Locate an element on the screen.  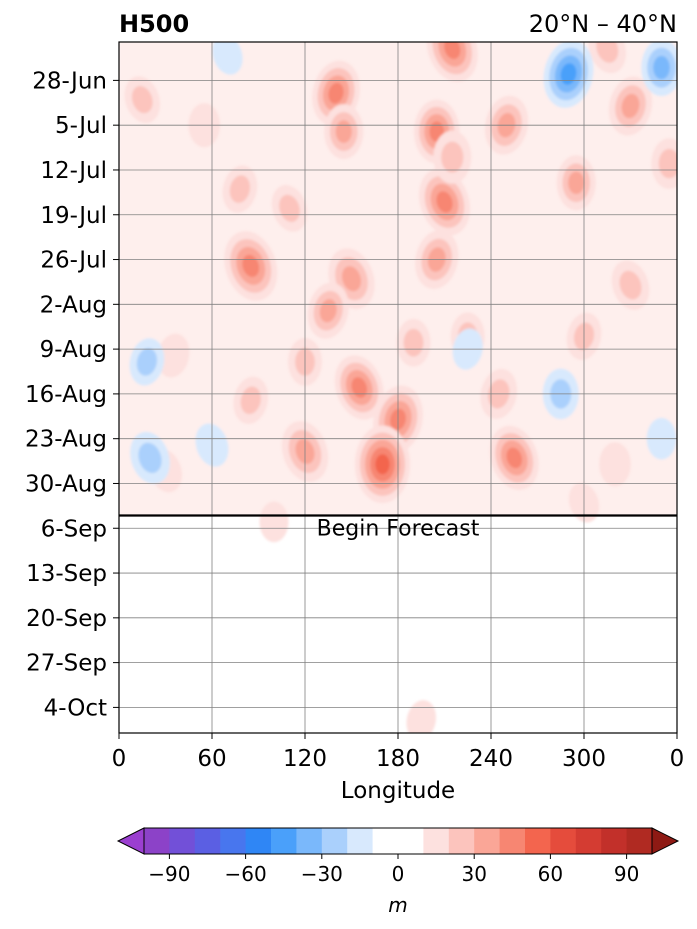
x-tick-label: 240 is located at coordinates (491, 759).